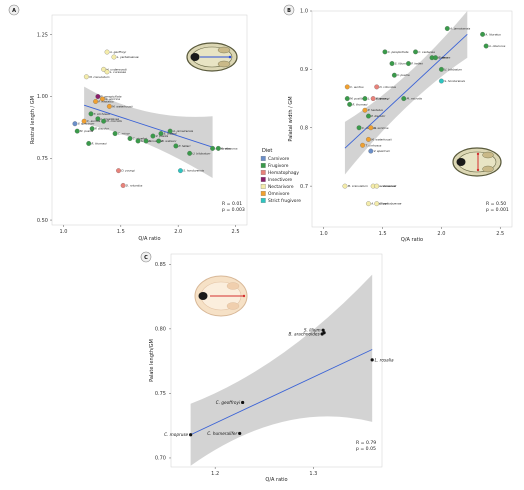 This screenshot has height=490, width=524. What do you see at coordinates (497, 210) in the screenshot?
I see `stats-annotation: p = 0.001` at bounding box center [497, 210].